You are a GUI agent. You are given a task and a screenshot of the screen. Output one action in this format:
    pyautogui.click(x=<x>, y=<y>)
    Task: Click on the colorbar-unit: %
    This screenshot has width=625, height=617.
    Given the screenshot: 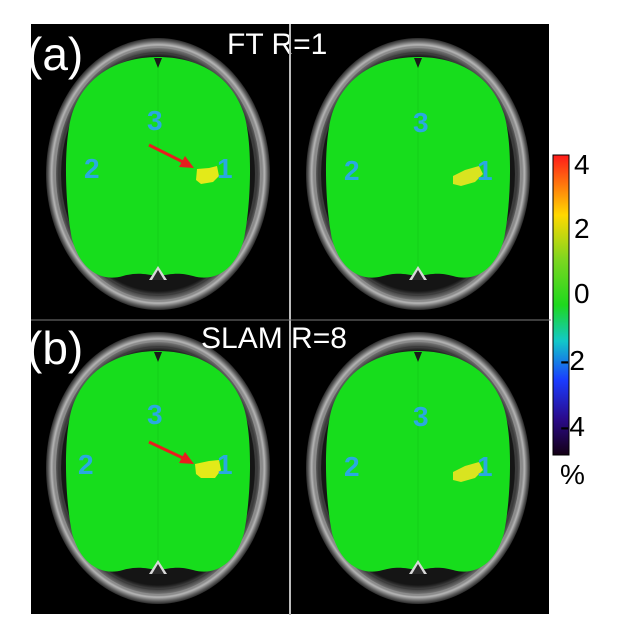 What is the action you would take?
    pyautogui.click(x=572, y=474)
    